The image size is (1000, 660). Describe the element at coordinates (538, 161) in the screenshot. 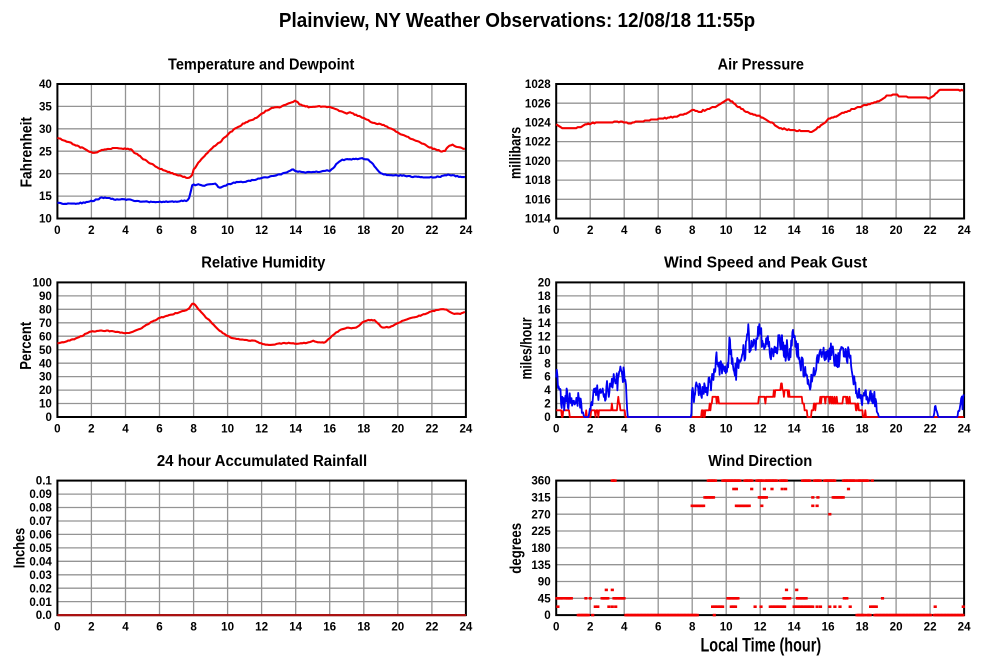

I see `svg-text: 1020` at that location.